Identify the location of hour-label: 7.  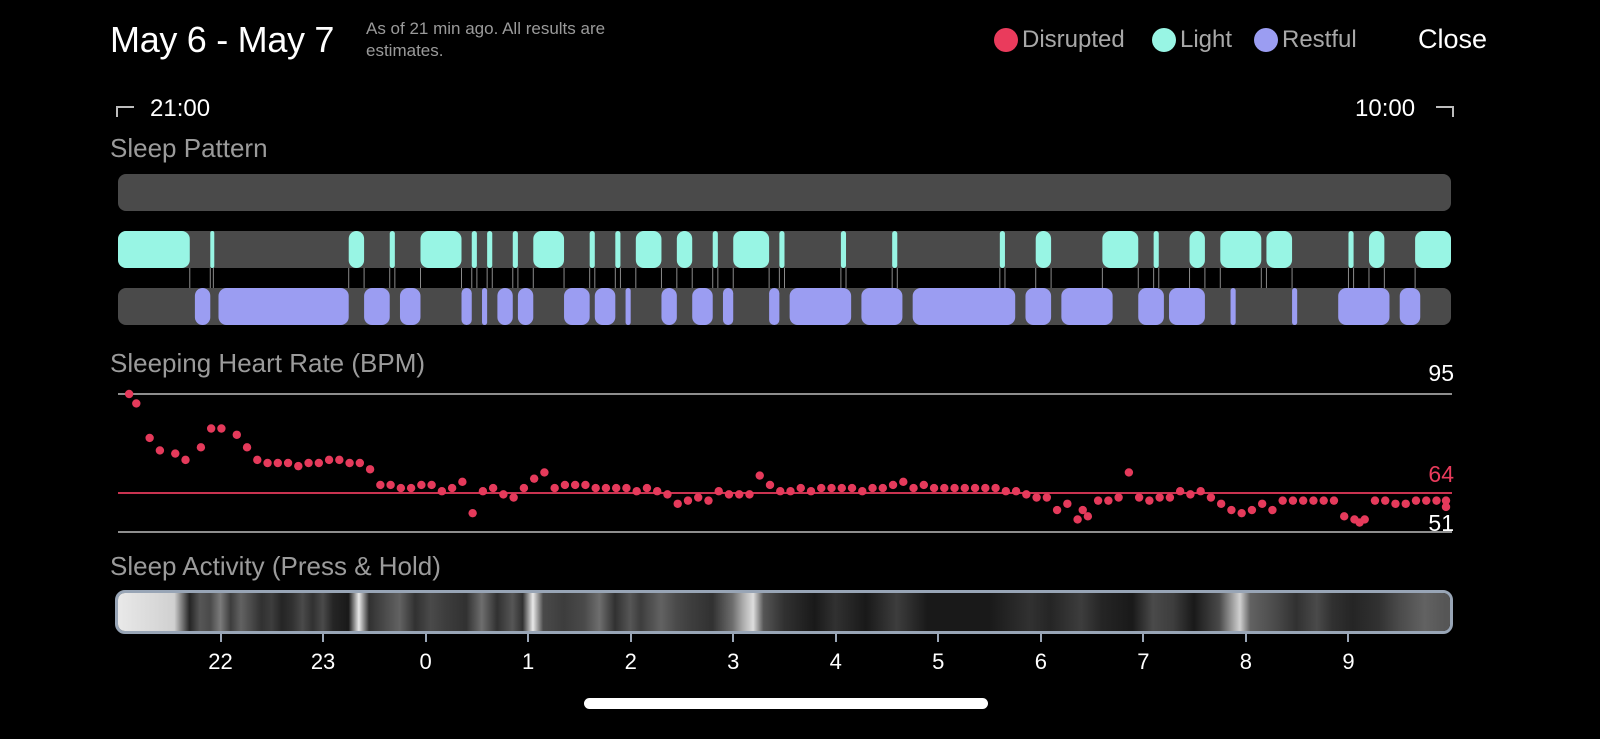
(1143, 661).